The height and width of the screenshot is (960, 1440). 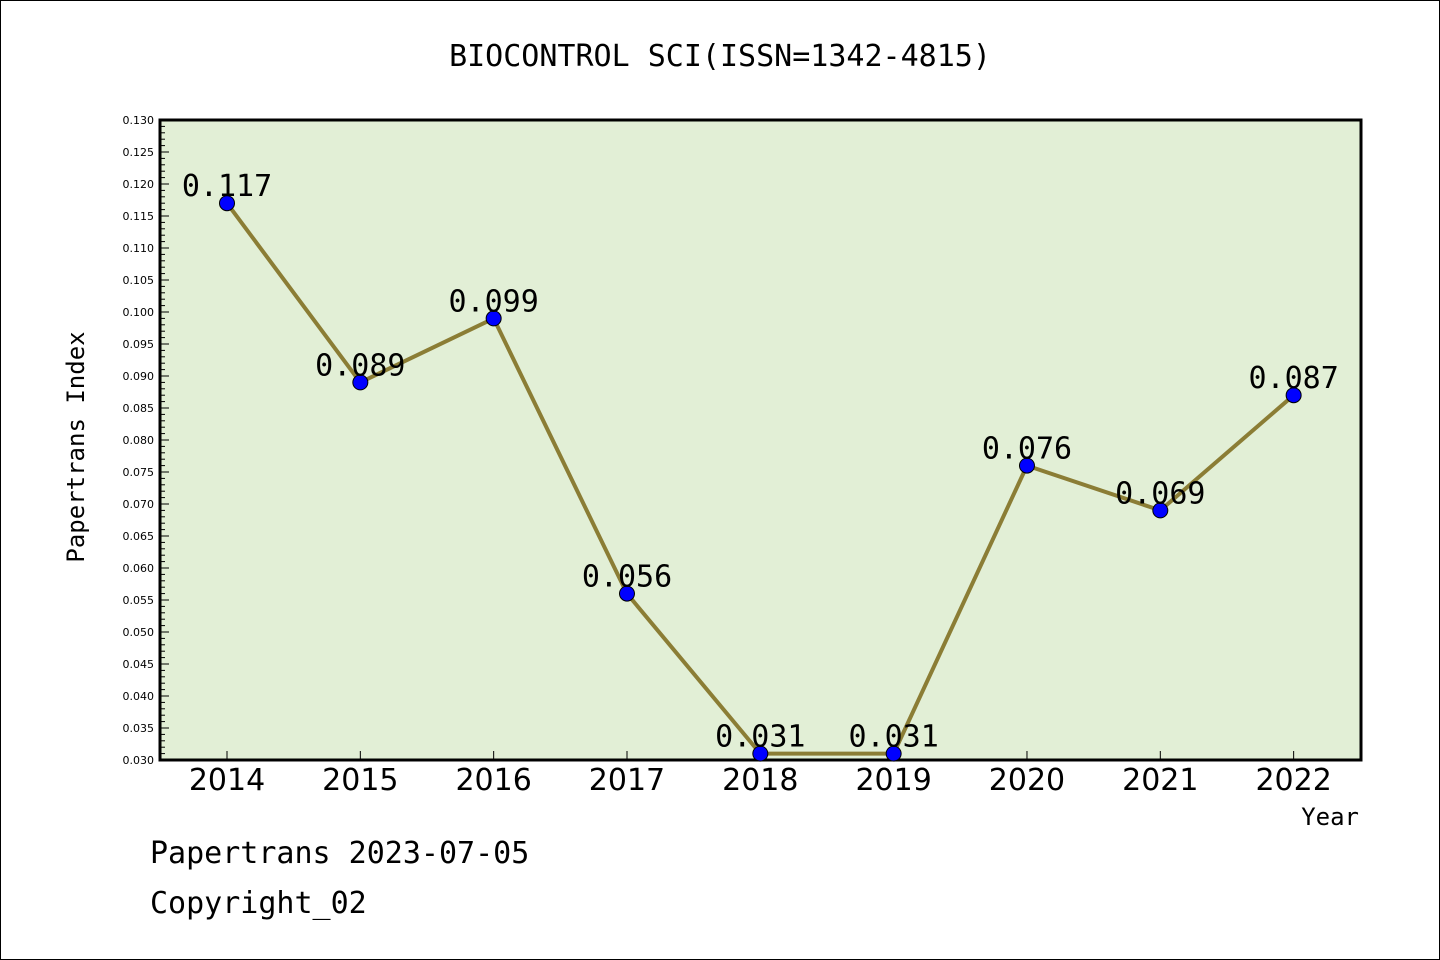 What do you see at coordinates (1293, 378) in the screenshot?
I see `data-label: 0.087` at bounding box center [1293, 378].